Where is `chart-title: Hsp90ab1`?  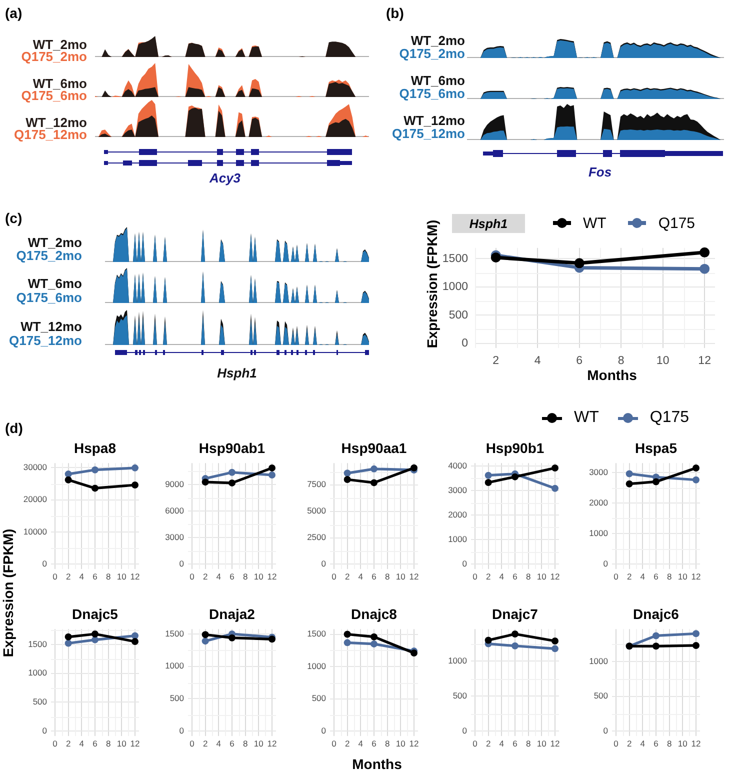
chart-title: Hsp90ab1 is located at coordinates (232, 448).